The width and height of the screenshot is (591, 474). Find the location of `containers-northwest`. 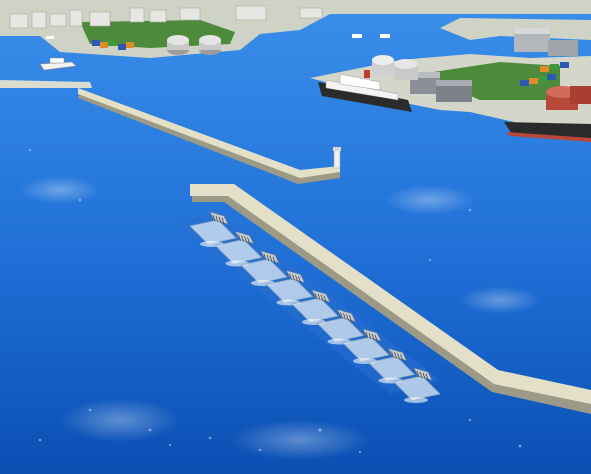

containers-northwest is located at coordinates (113, 45).